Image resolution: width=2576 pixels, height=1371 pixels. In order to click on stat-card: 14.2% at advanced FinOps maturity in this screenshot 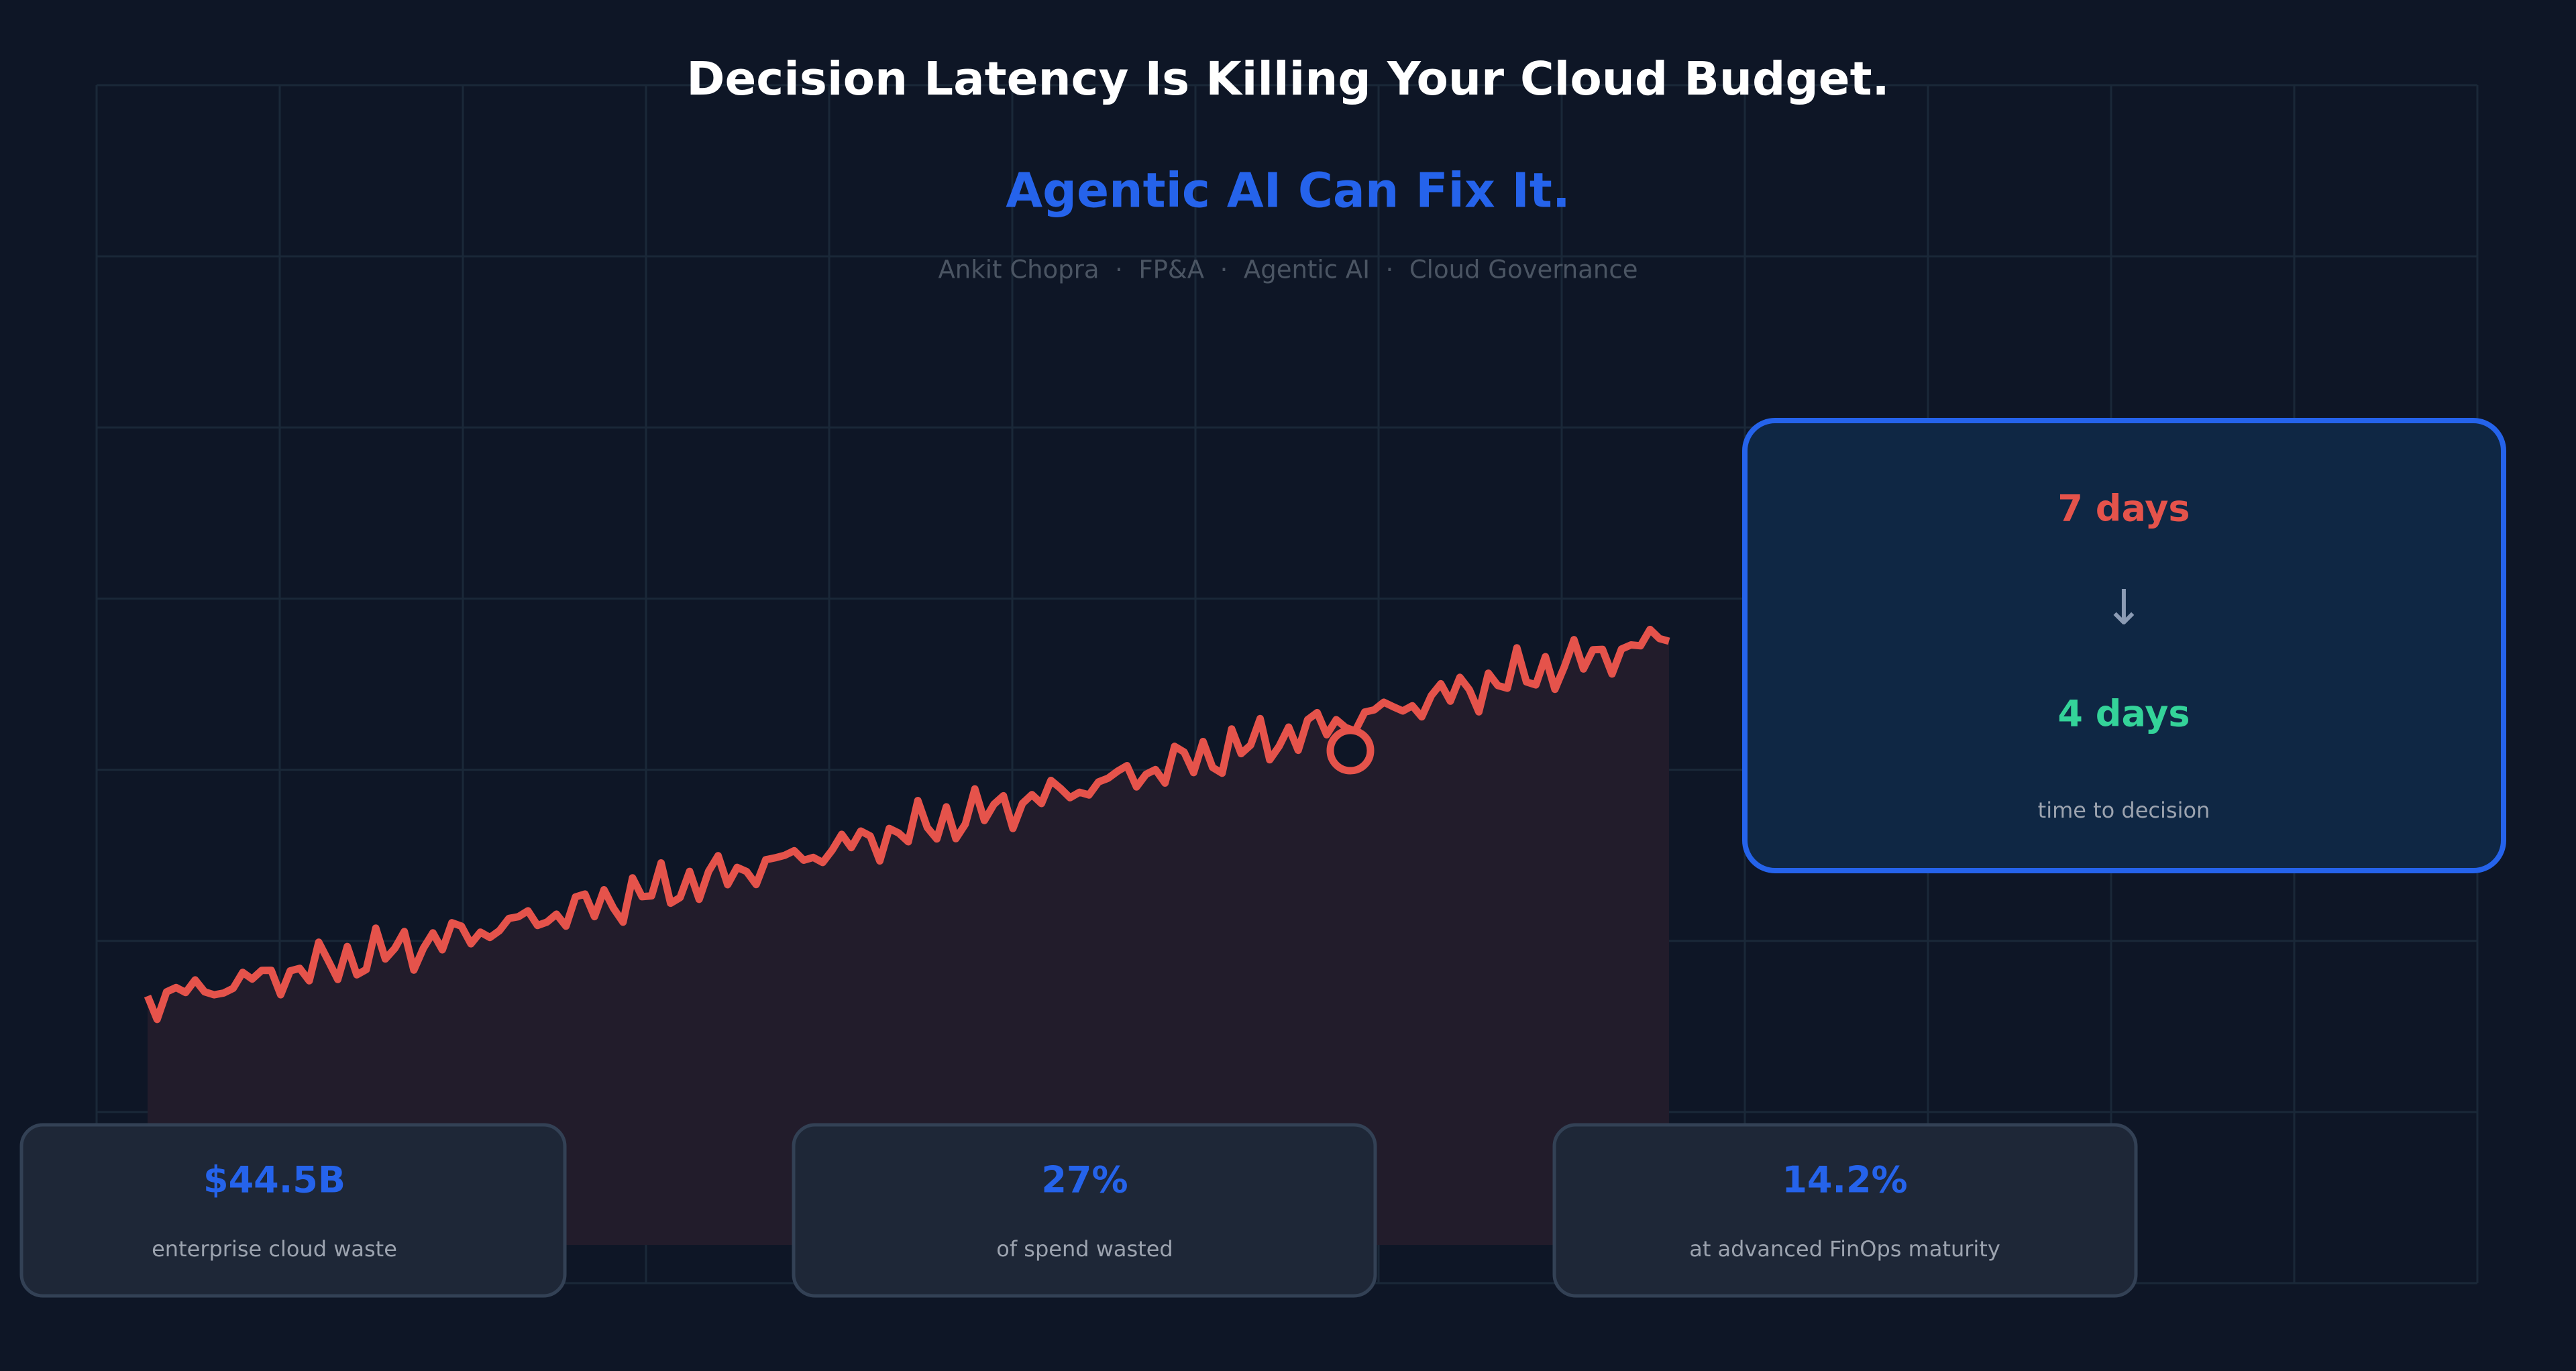, I will do `click(1845, 1211)`.